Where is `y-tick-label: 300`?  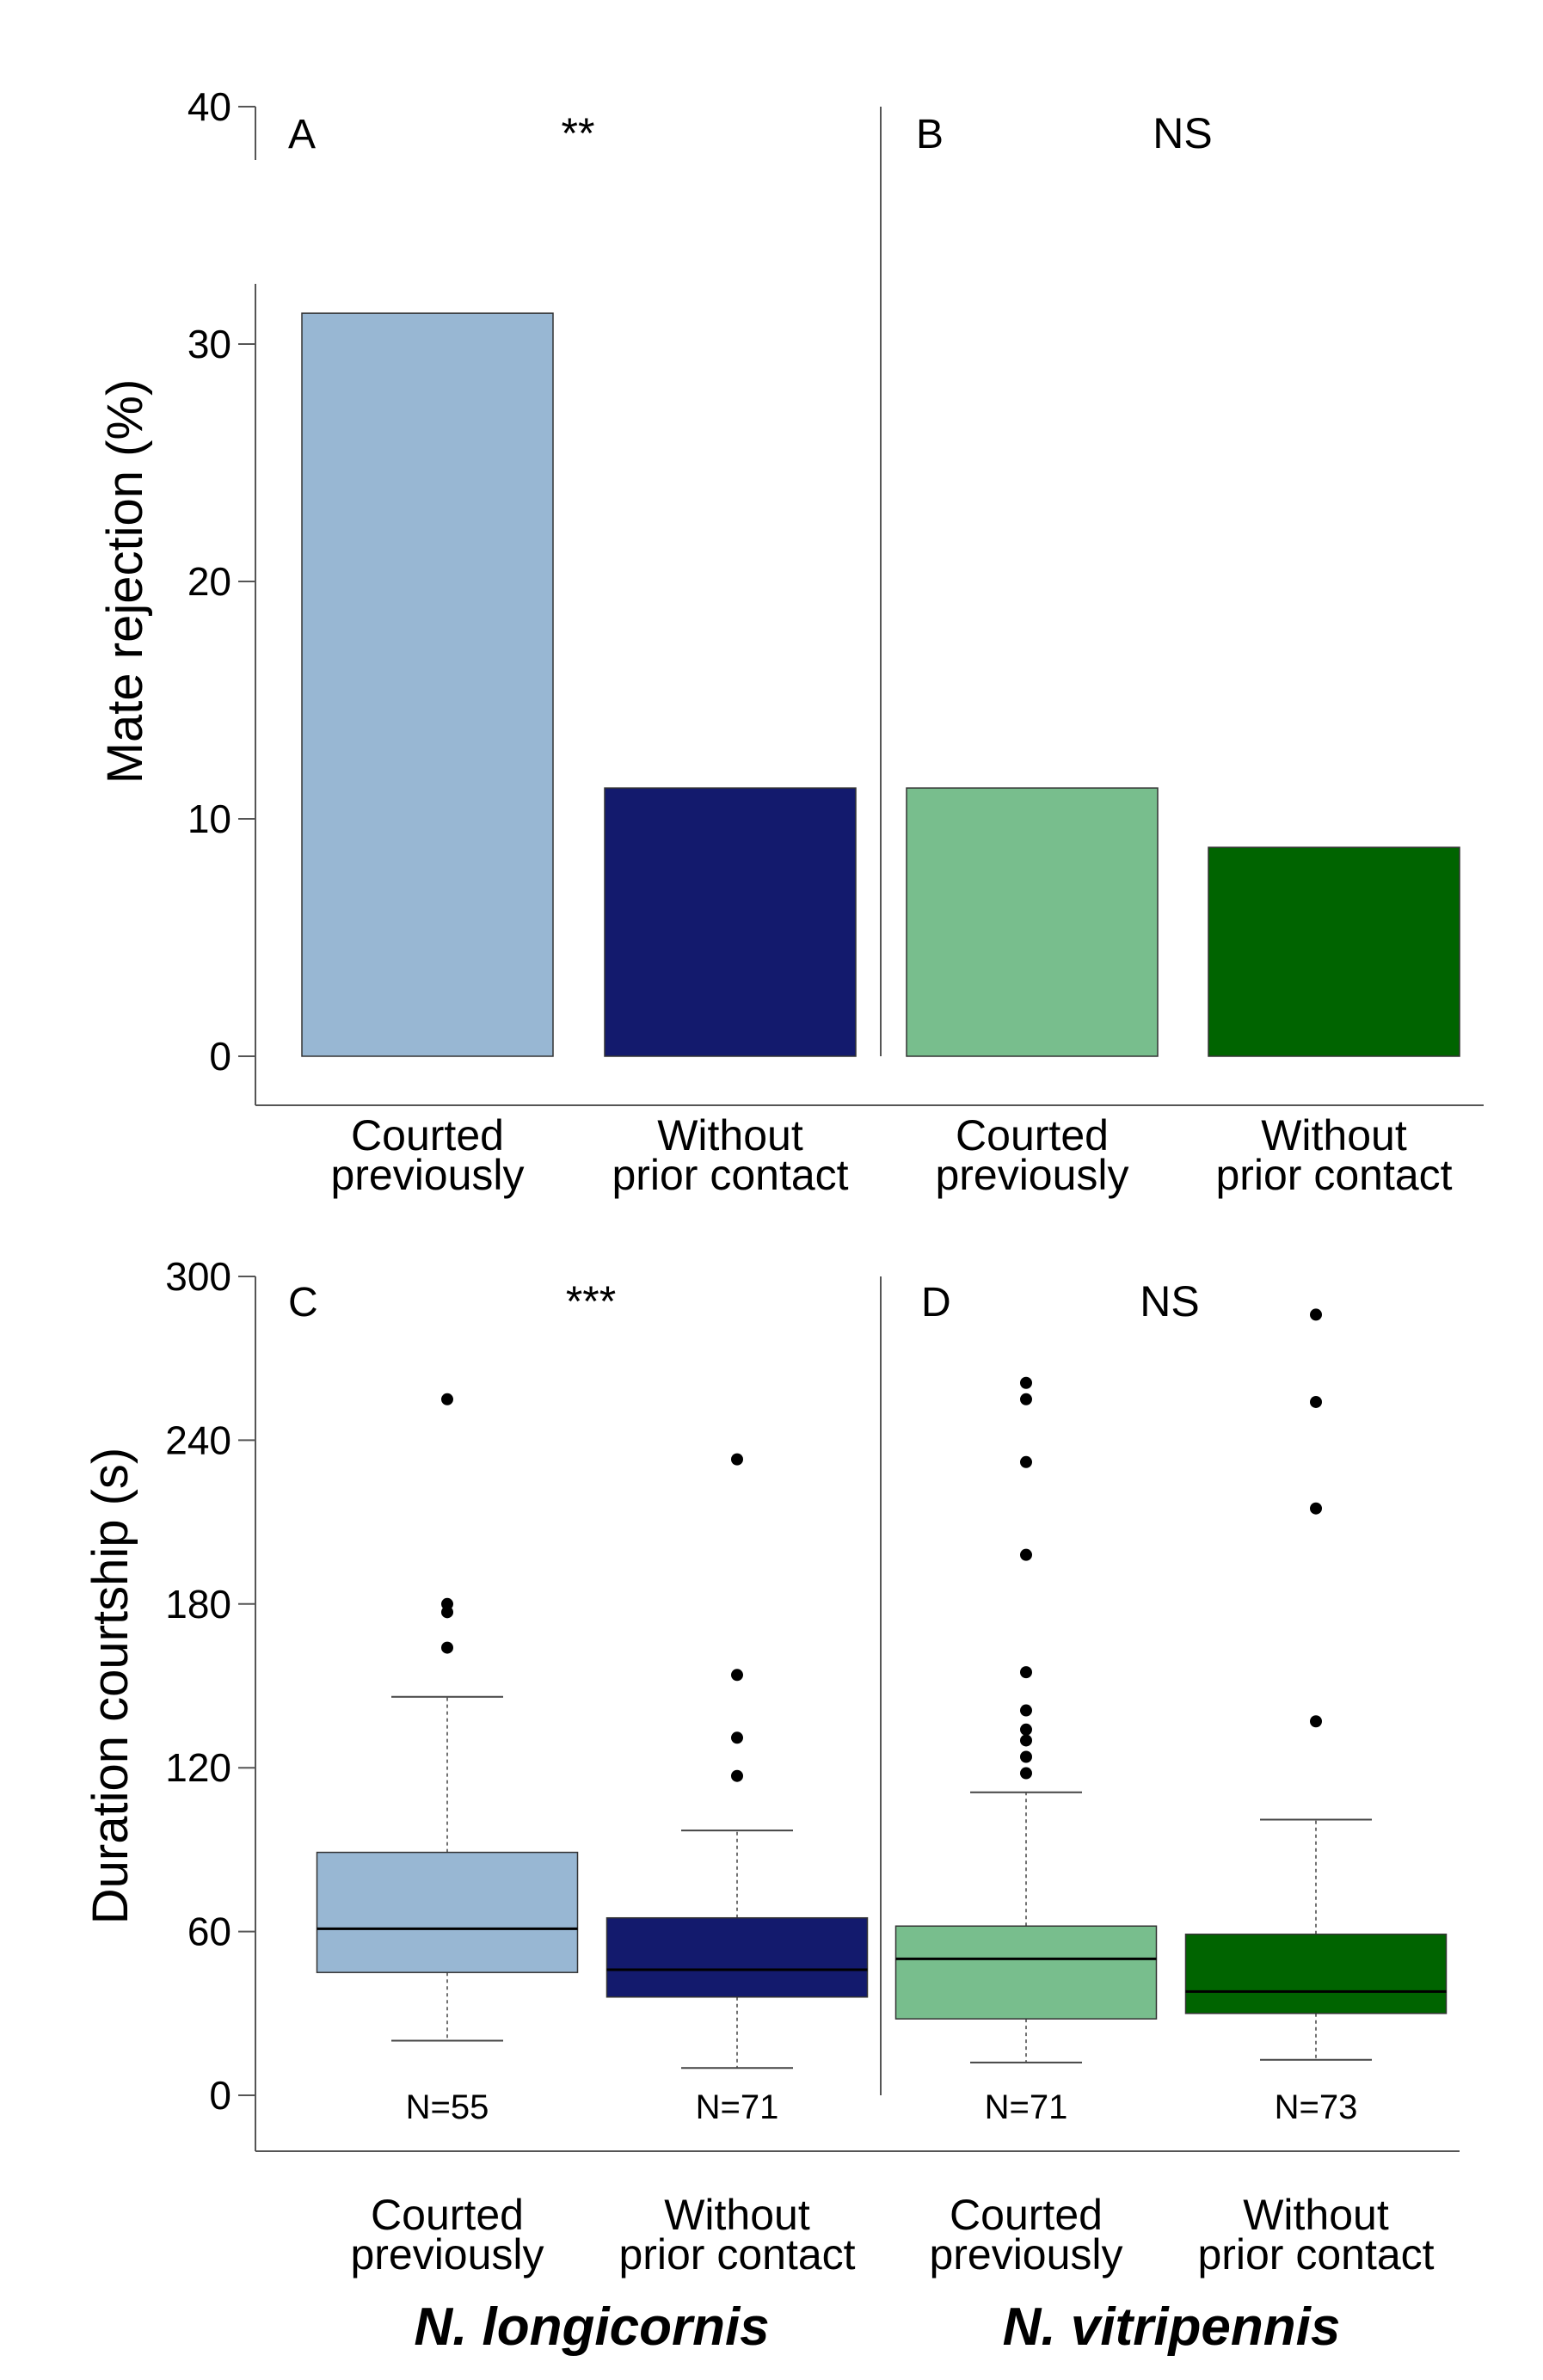 y-tick-label: 300 is located at coordinates (198, 1276).